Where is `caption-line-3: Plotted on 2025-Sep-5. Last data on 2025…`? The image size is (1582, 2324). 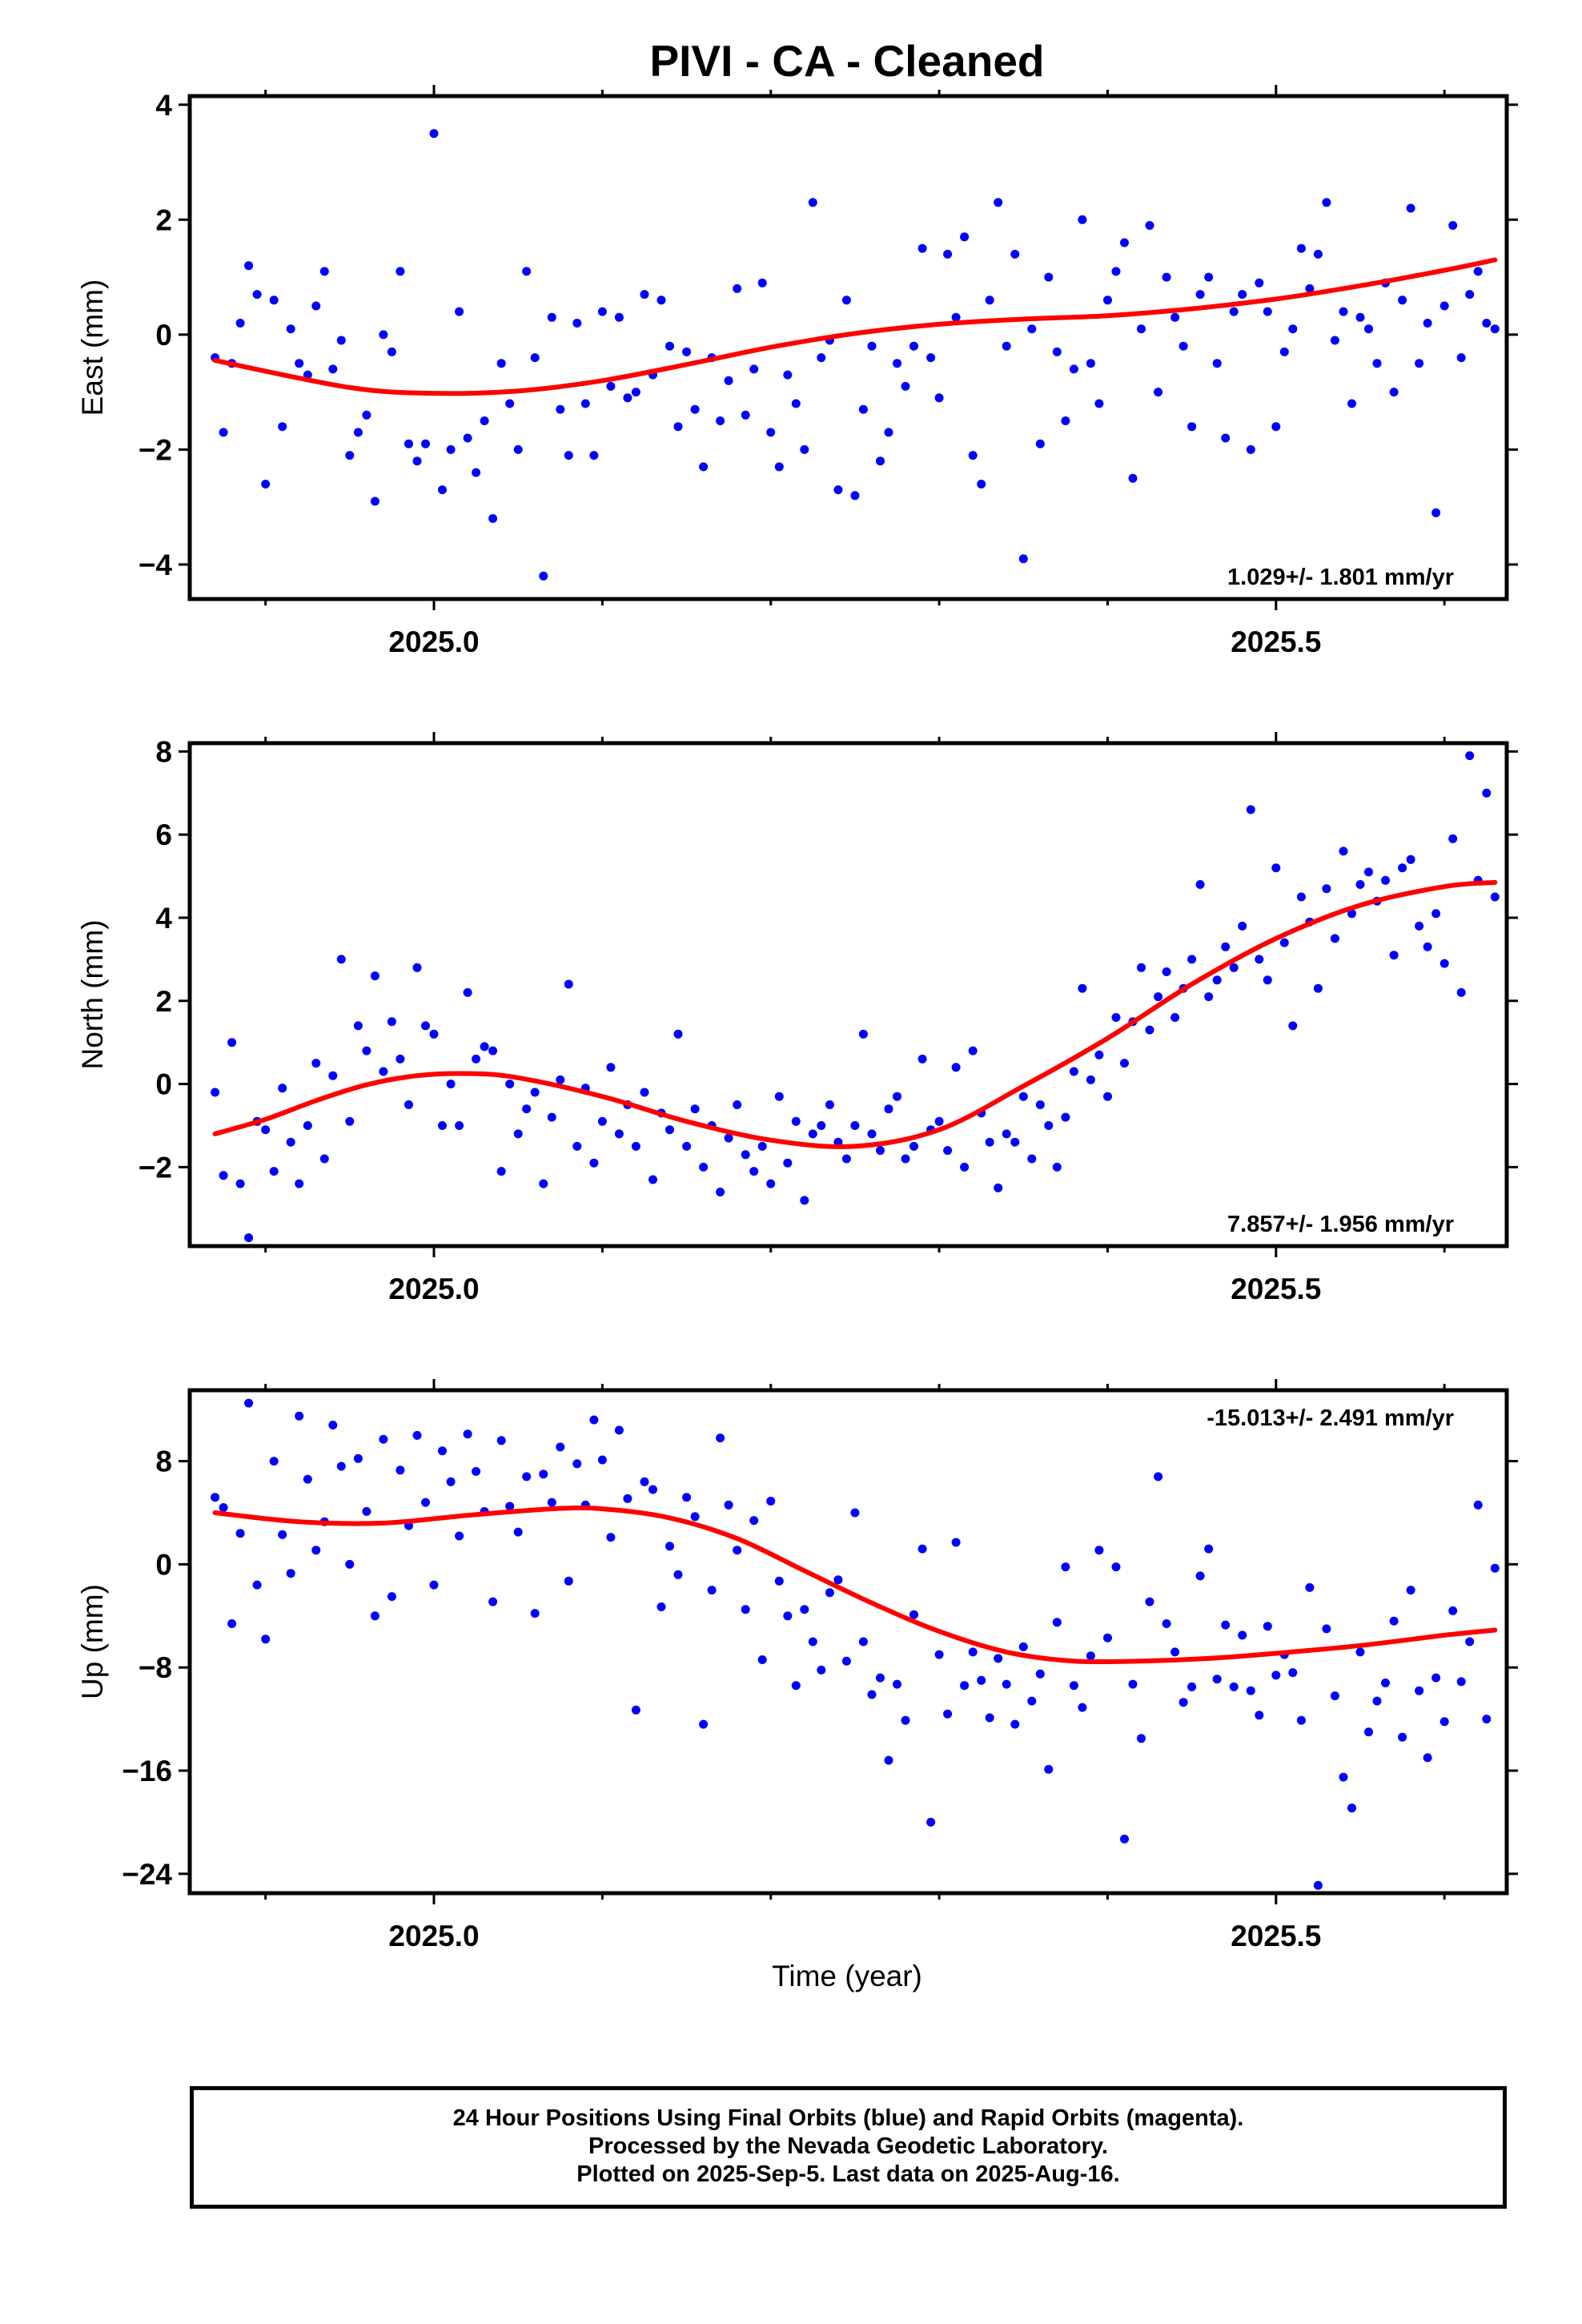 caption-line-3: Plotted on 2025-Sep-5. Last data on 2025… is located at coordinates (848, 2174).